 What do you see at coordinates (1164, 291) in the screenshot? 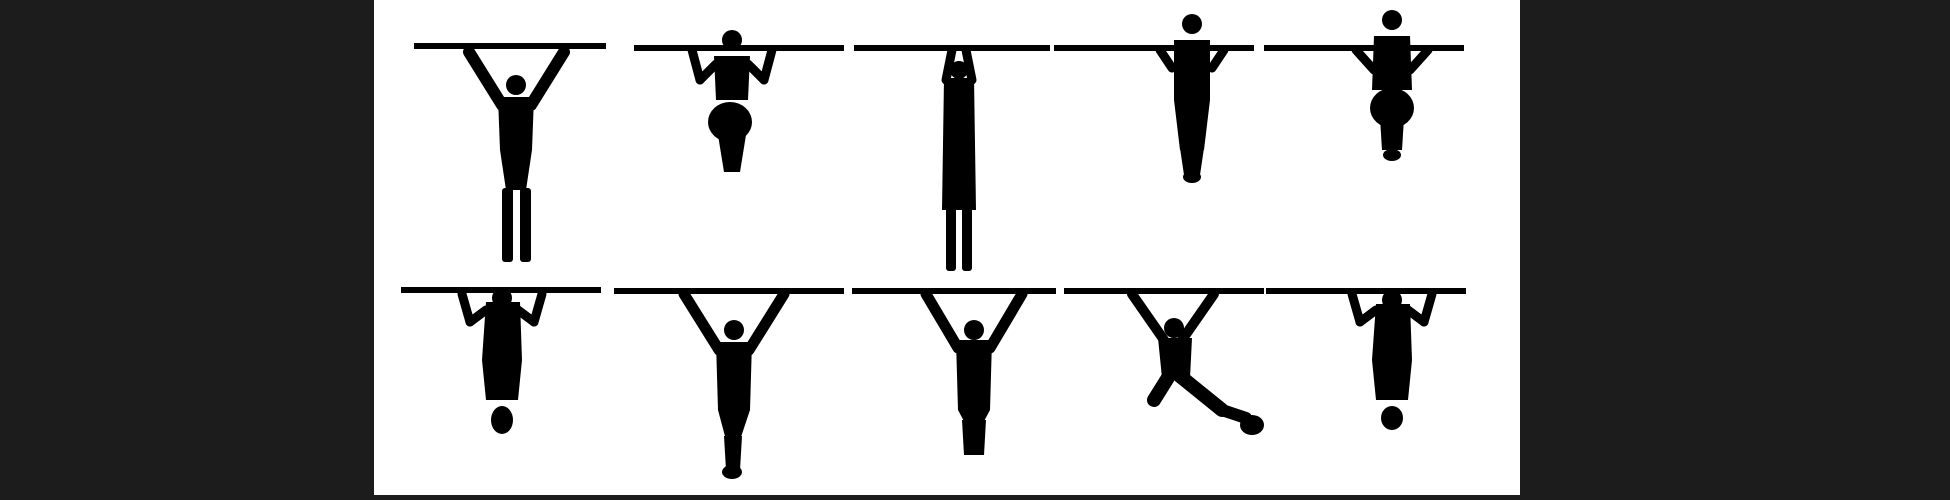
I see `bar-row2-seg4` at bounding box center [1164, 291].